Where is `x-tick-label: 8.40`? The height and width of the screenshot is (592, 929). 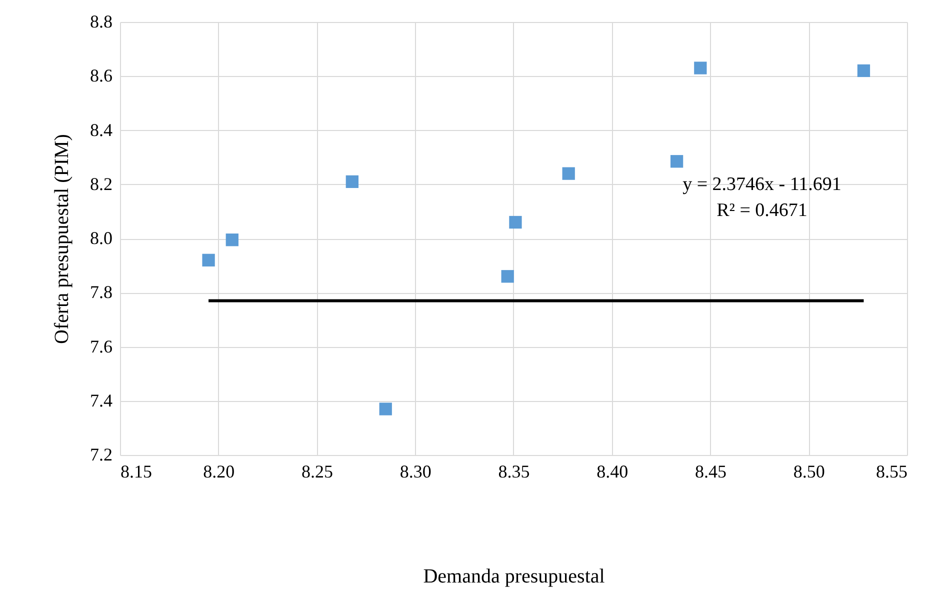 x-tick-label: 8.40 is located at coordinates (612, 472).